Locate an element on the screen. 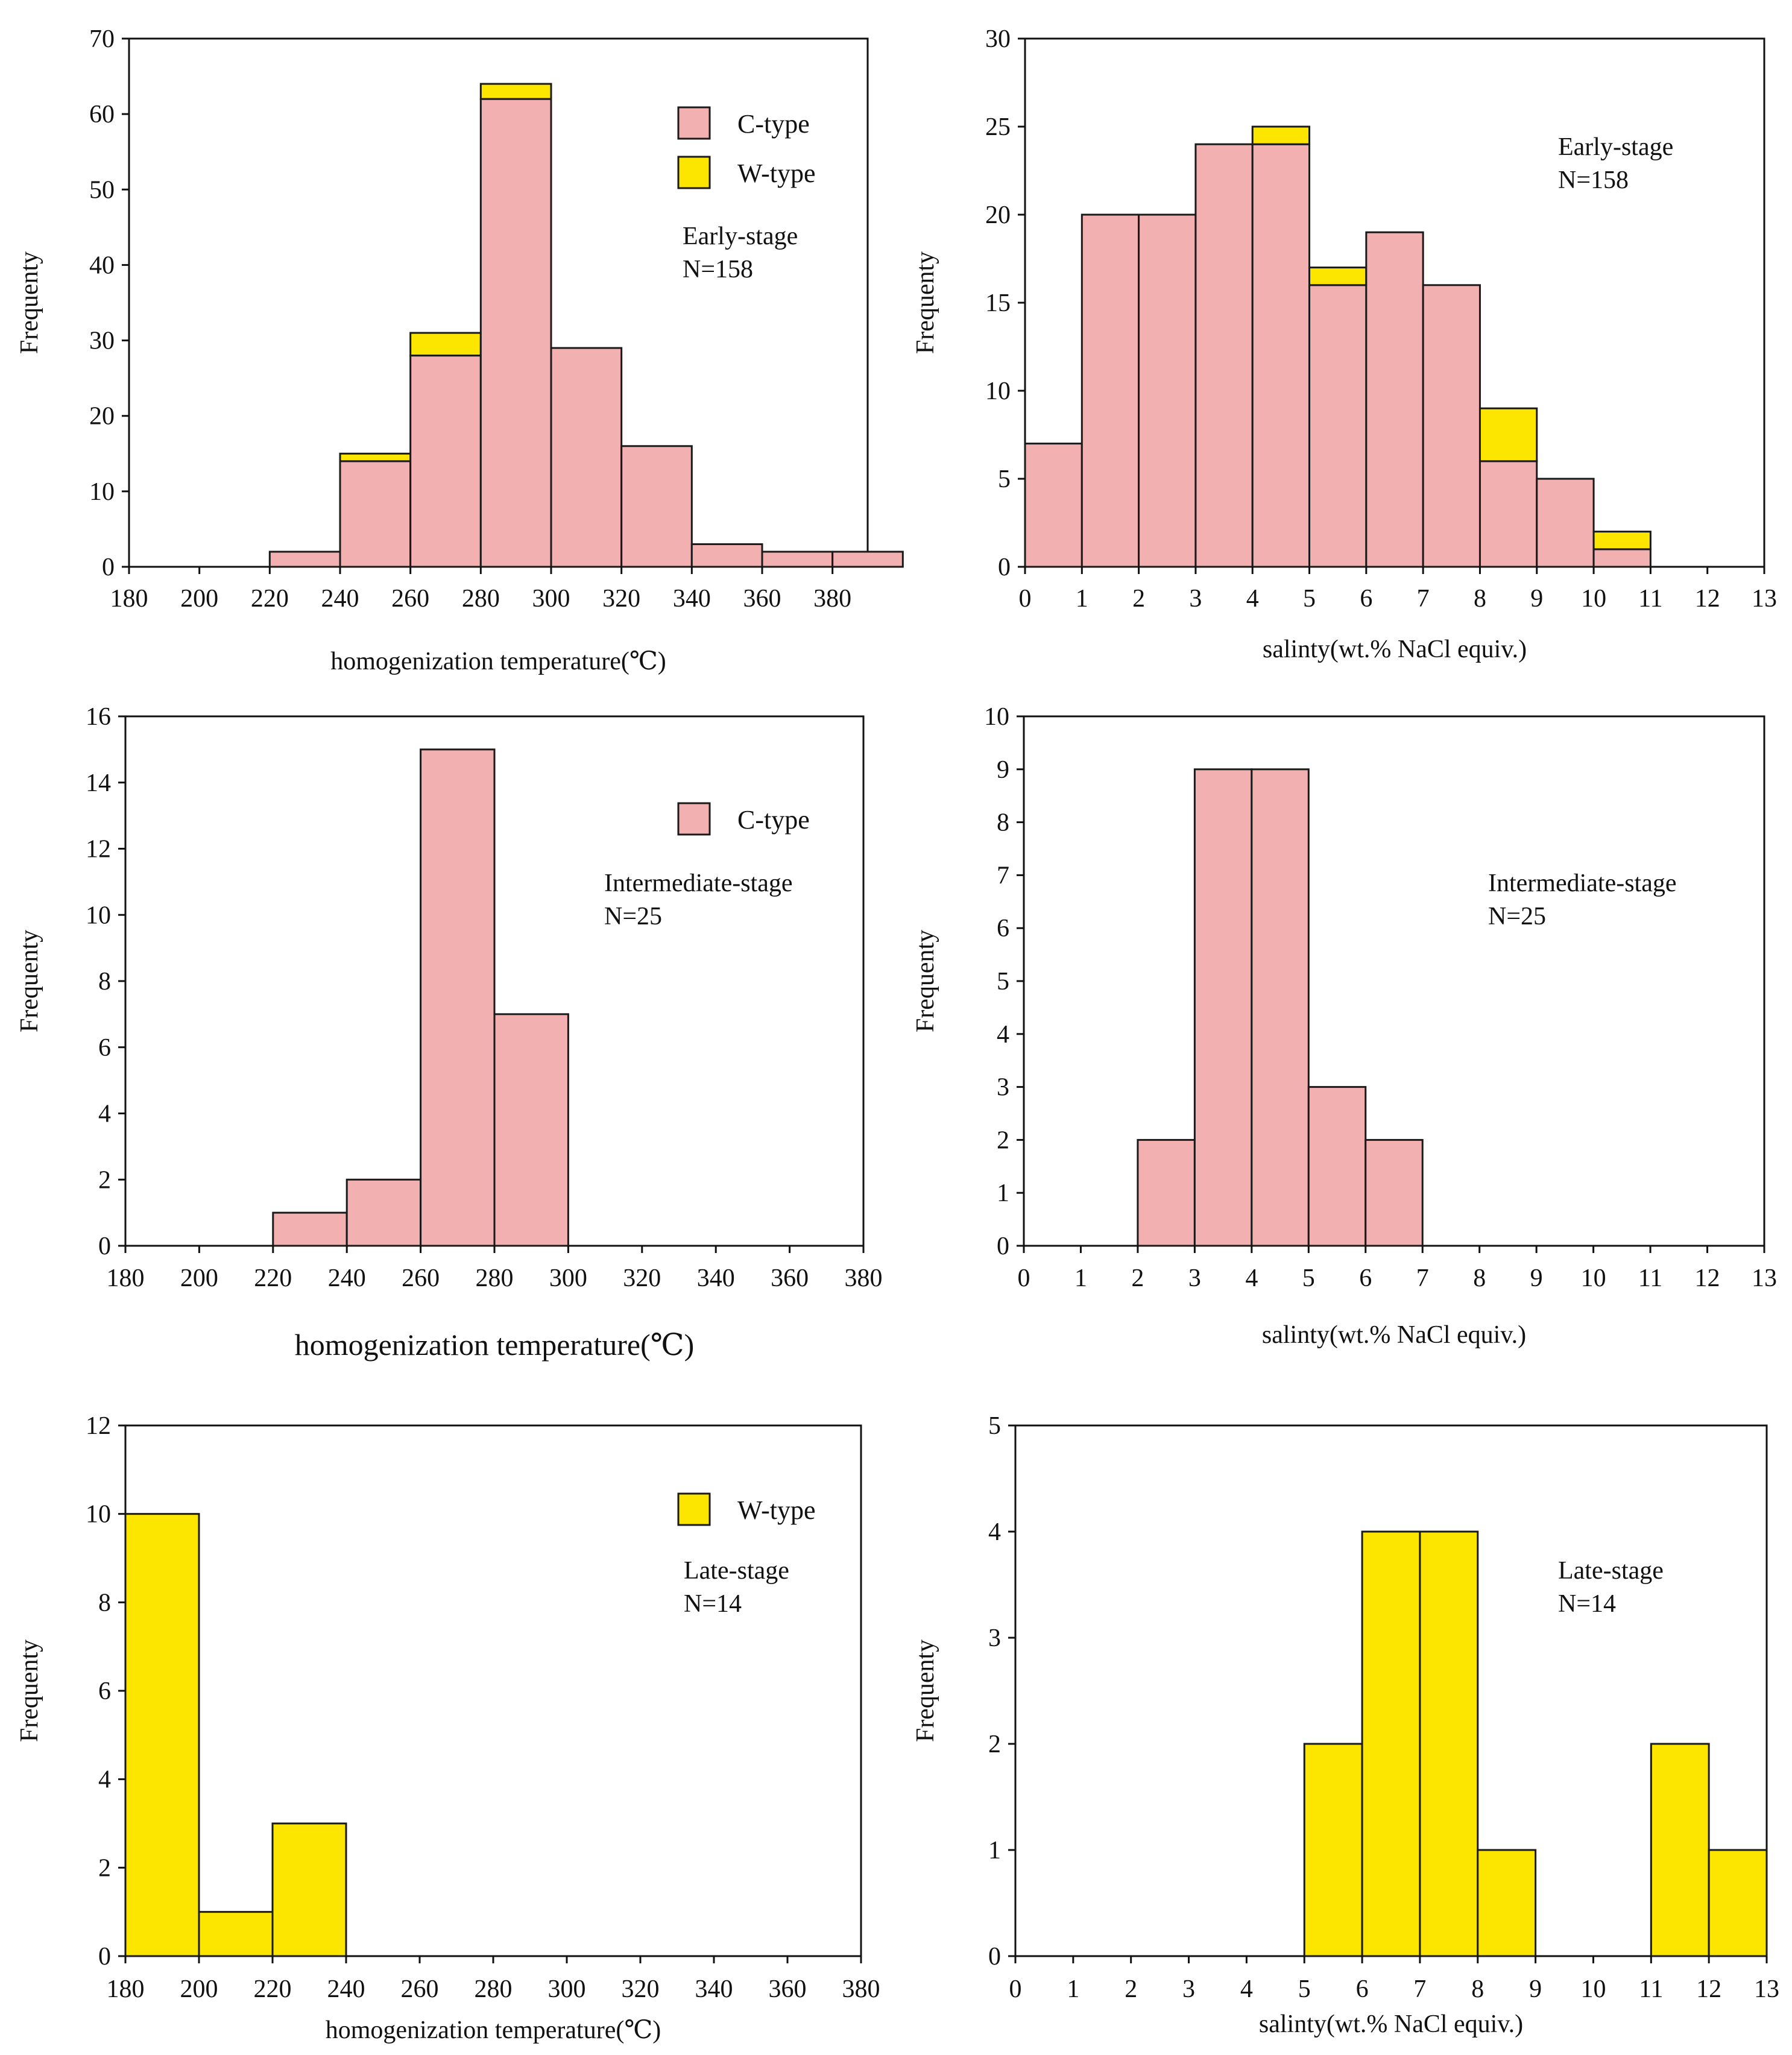 Image resolution: width=1792 pixels, height=2055 pixels. x-tick-label: 9 is located at coordinates (1535, 1989).